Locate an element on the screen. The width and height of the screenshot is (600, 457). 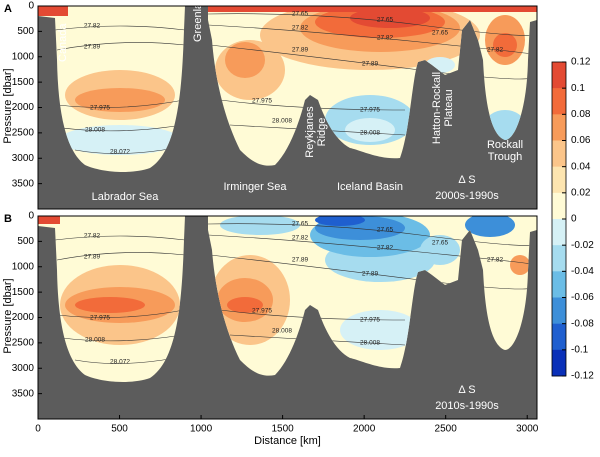
annotation: 2000s-1990s is located at coordinates (467, 196).